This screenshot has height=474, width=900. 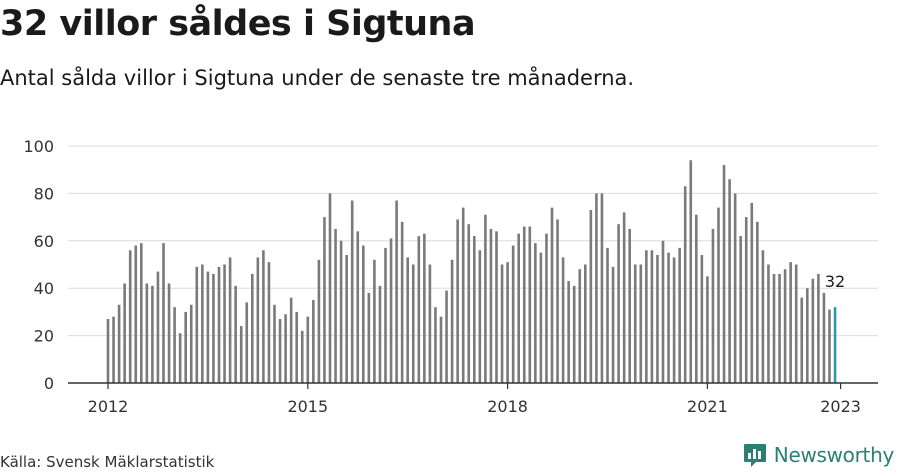 What do you see at coordinates (38, 146) in the screenshot?
I see `y-tick-label: 100` at bounding box center [38, 146].